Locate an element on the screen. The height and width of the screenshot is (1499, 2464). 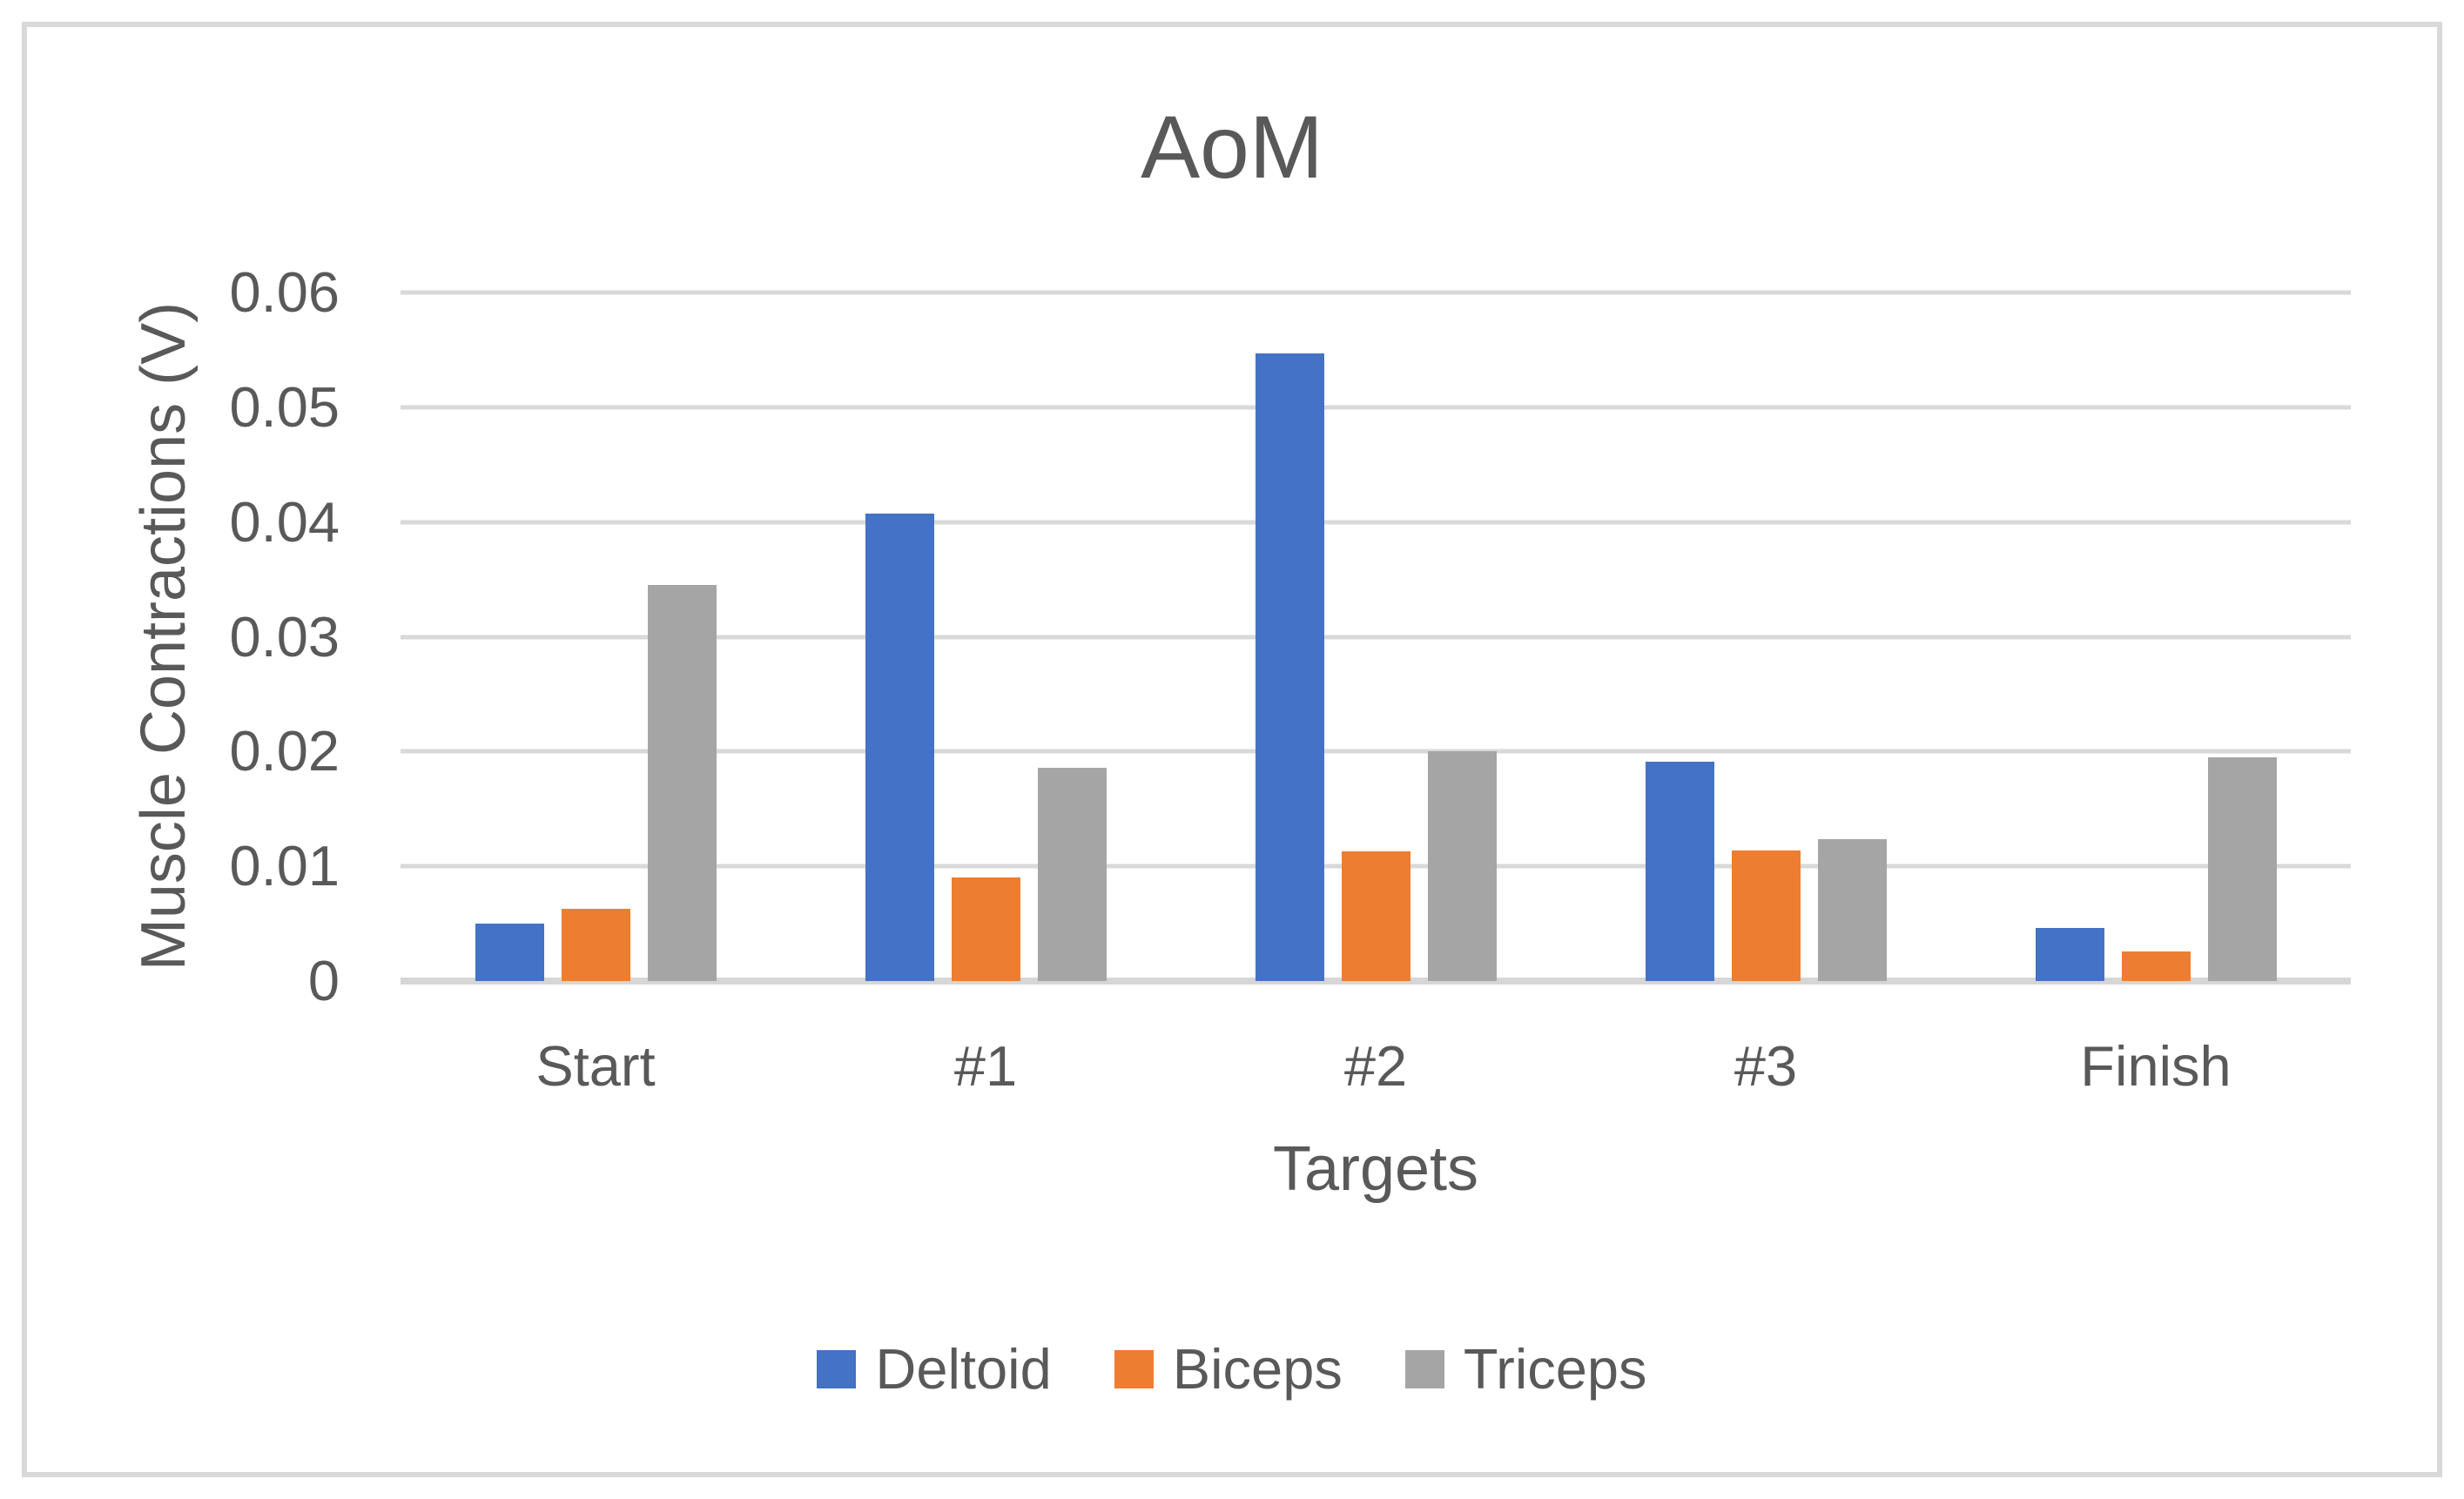
y-tick-label: 0 is located at coordinates (323, 981).